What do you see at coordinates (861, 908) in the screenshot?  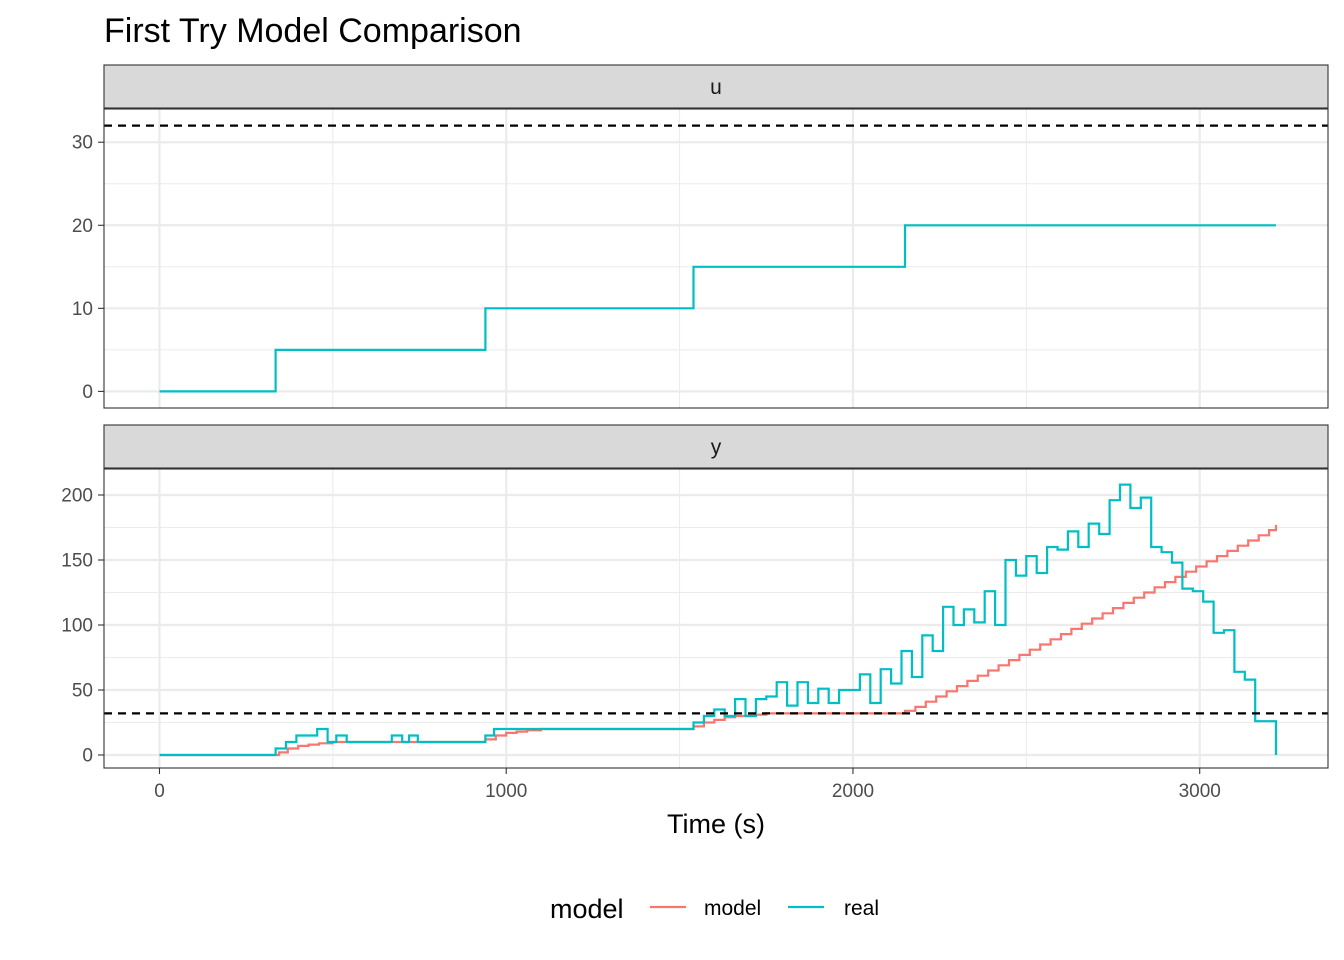 I see `legend-label-real: real` at bounding box center [861, 908].